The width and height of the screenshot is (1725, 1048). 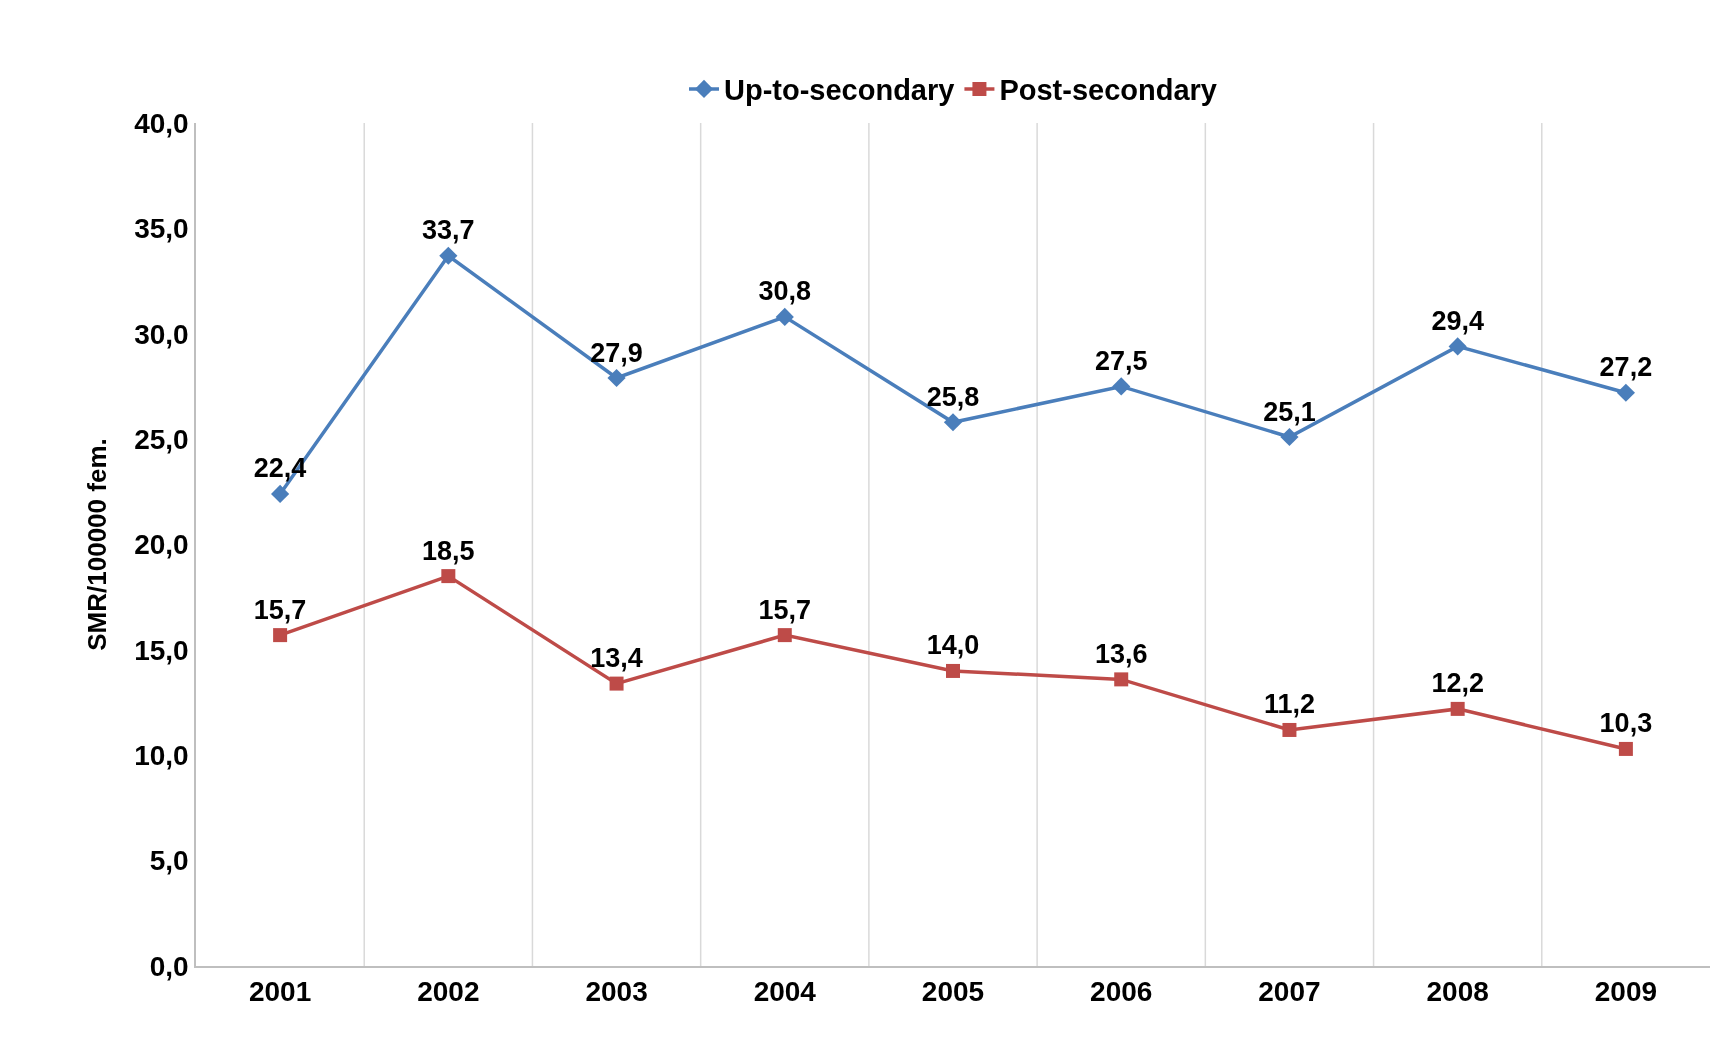 I want to click on y-tick-label: 40,0, so click(x=161, y=123).